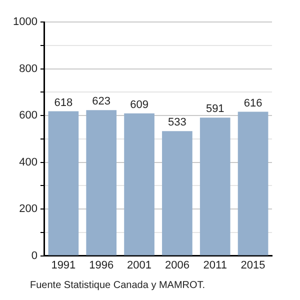 The height and width of the screenshot is (300, 300). What do you see at coordinates (34, 256) in the screenshot?
I see `y-tick-label: 0` at bounding box center [34, 256].